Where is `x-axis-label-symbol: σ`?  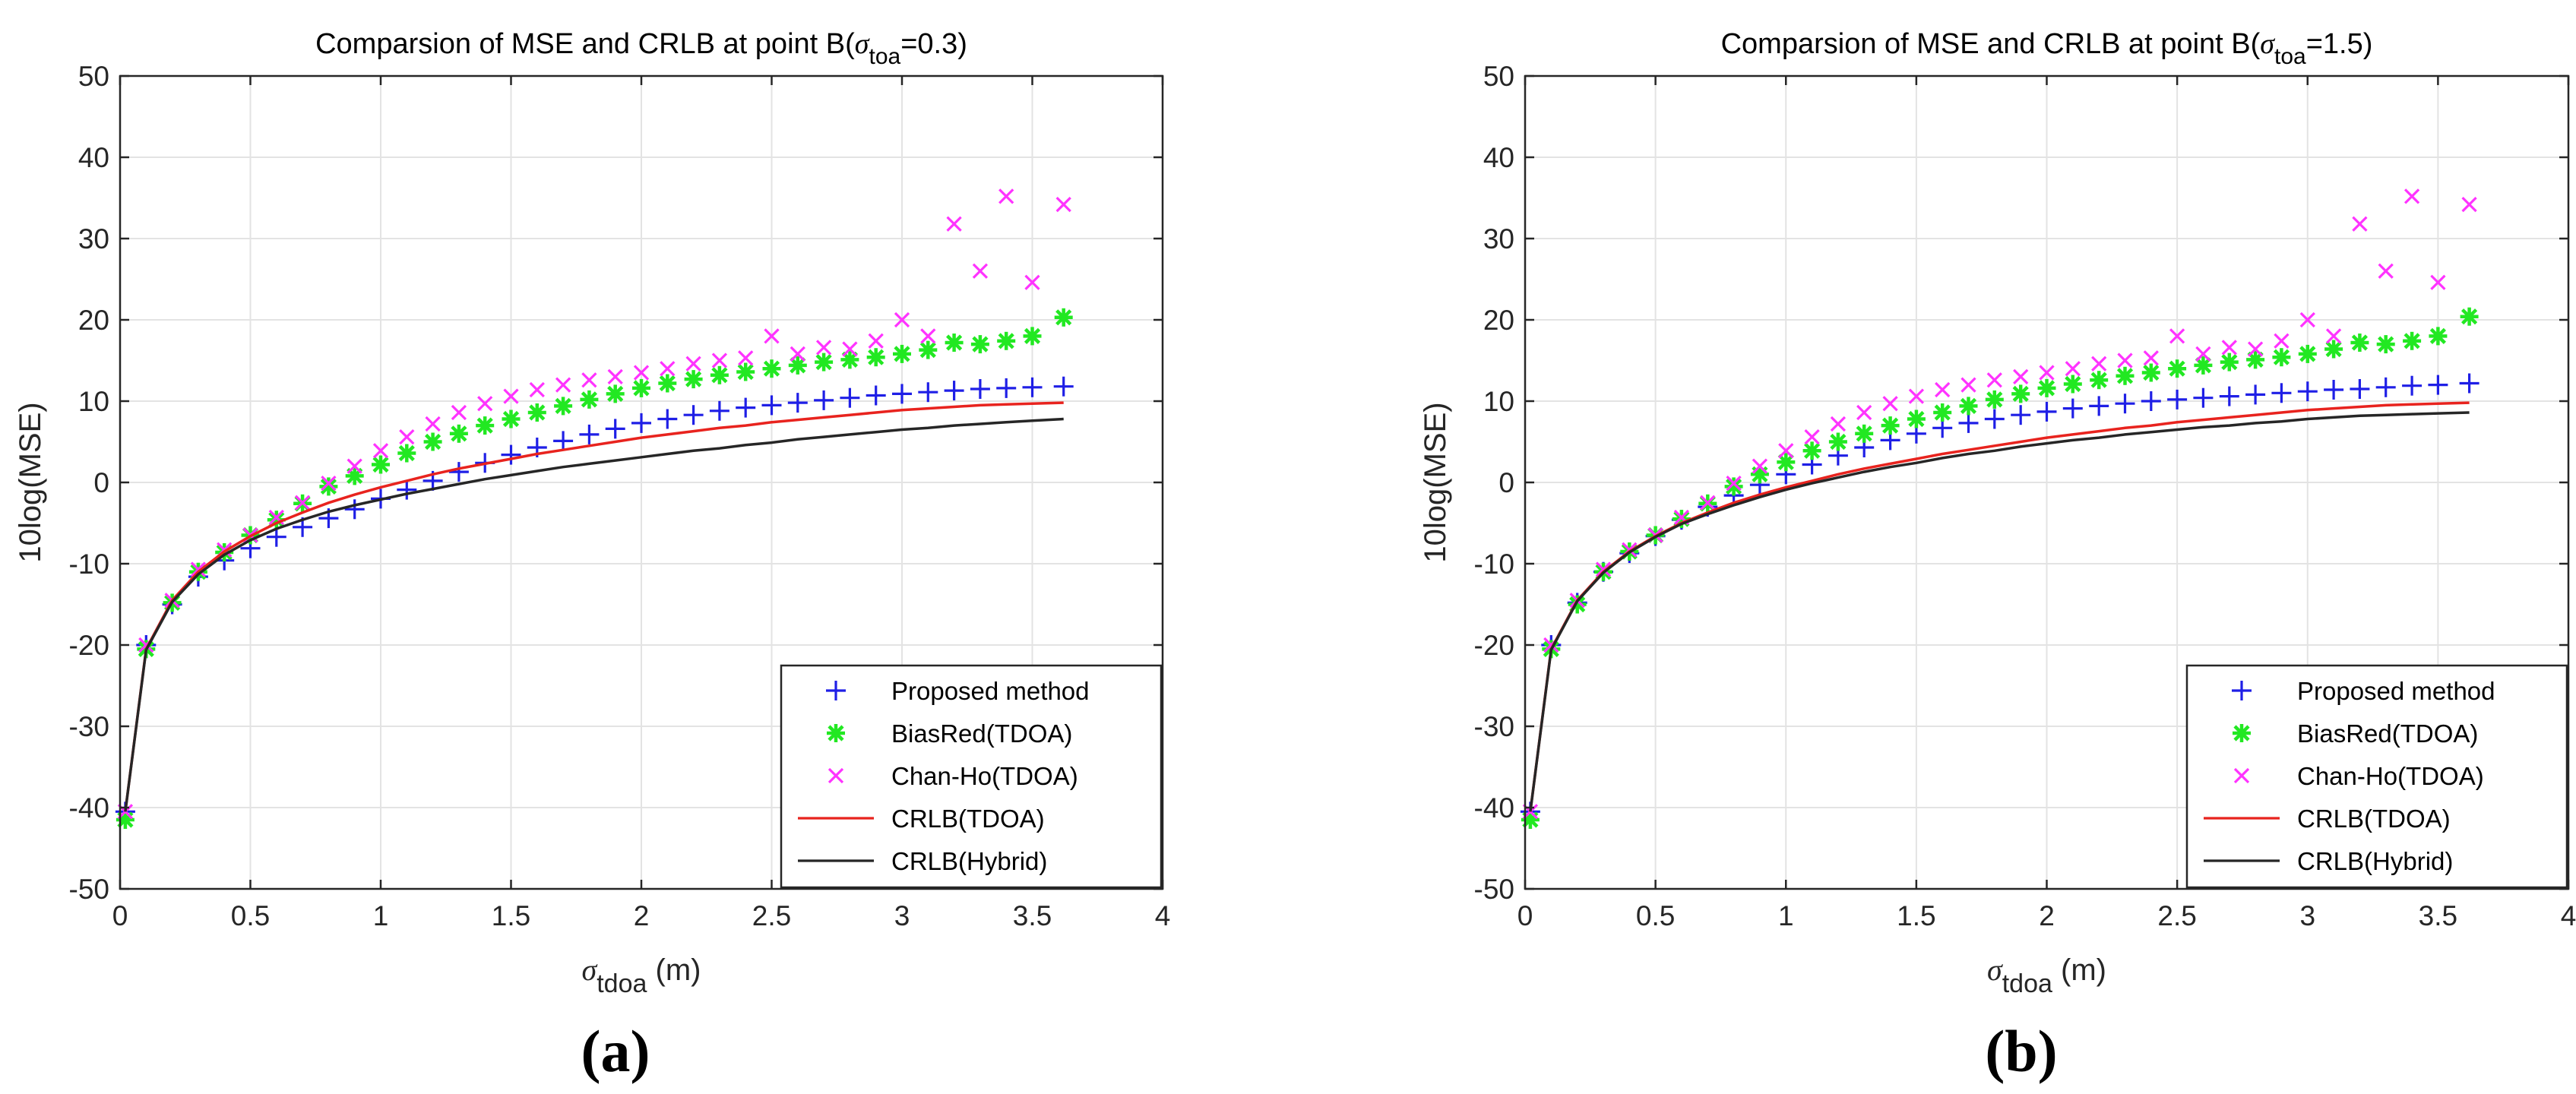 x-axis-label-symbol: σ is located at coordinates (590, 970).